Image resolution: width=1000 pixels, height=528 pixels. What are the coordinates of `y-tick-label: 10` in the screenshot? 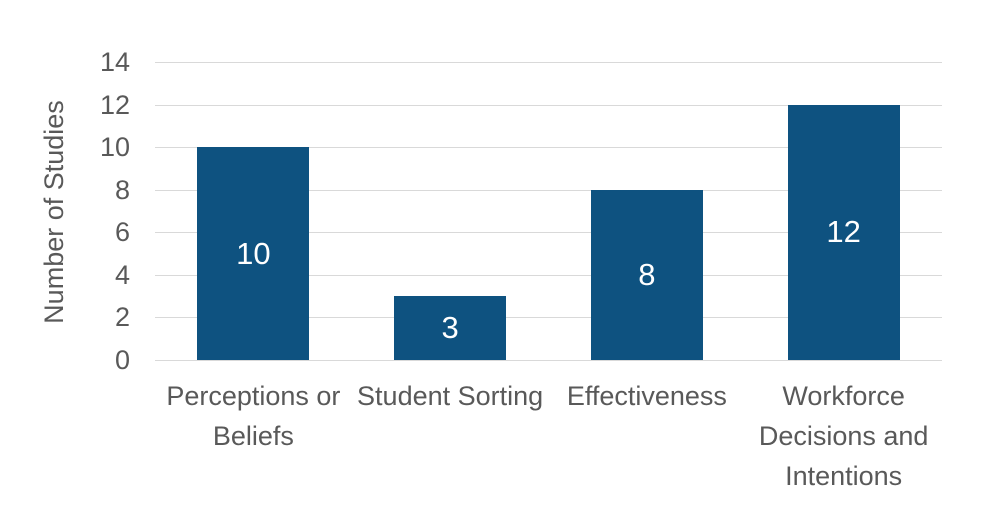 It's located at (114, 147).